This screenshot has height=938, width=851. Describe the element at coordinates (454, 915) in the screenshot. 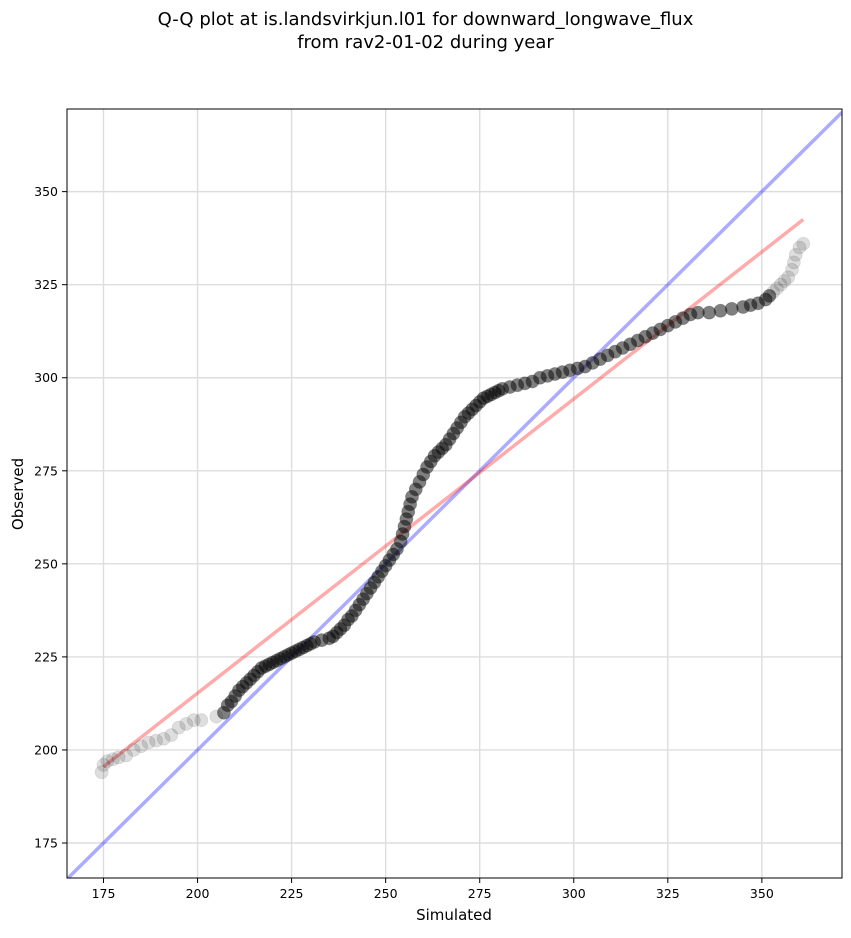

I see `x-axis-label: Simulated` at that location.